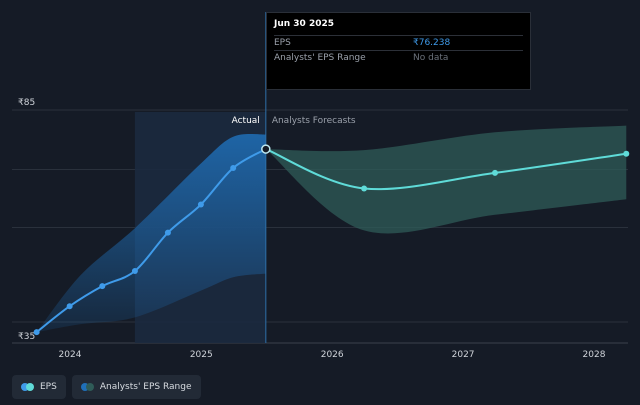 This screenshot has height=405, width=640. What do you see at coordinates (27, 387) in the screenshot?
I see `legend-eps-icon` at bounding box center [27, 387].